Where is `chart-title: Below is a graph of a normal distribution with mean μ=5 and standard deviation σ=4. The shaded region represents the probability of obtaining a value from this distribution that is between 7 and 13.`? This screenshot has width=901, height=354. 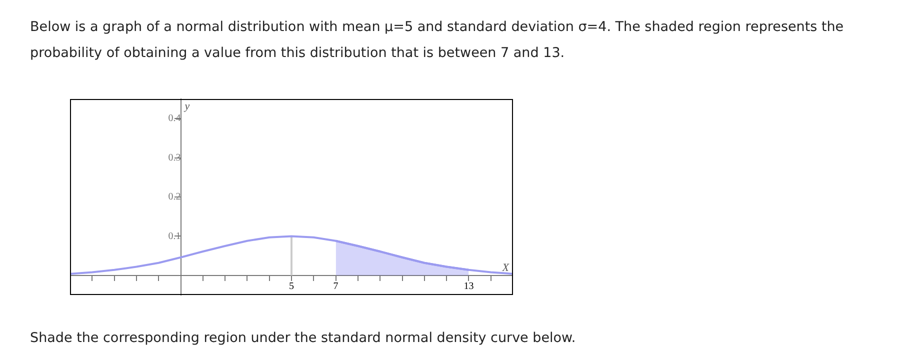
chart-title: Below is a graph of a normal distribution with mean μ=5 and standard deviation σ=4. The shaded region represents the probability of obtaining a value from this distribution that is between 7 and 13. is located at coordinates (437, 40).